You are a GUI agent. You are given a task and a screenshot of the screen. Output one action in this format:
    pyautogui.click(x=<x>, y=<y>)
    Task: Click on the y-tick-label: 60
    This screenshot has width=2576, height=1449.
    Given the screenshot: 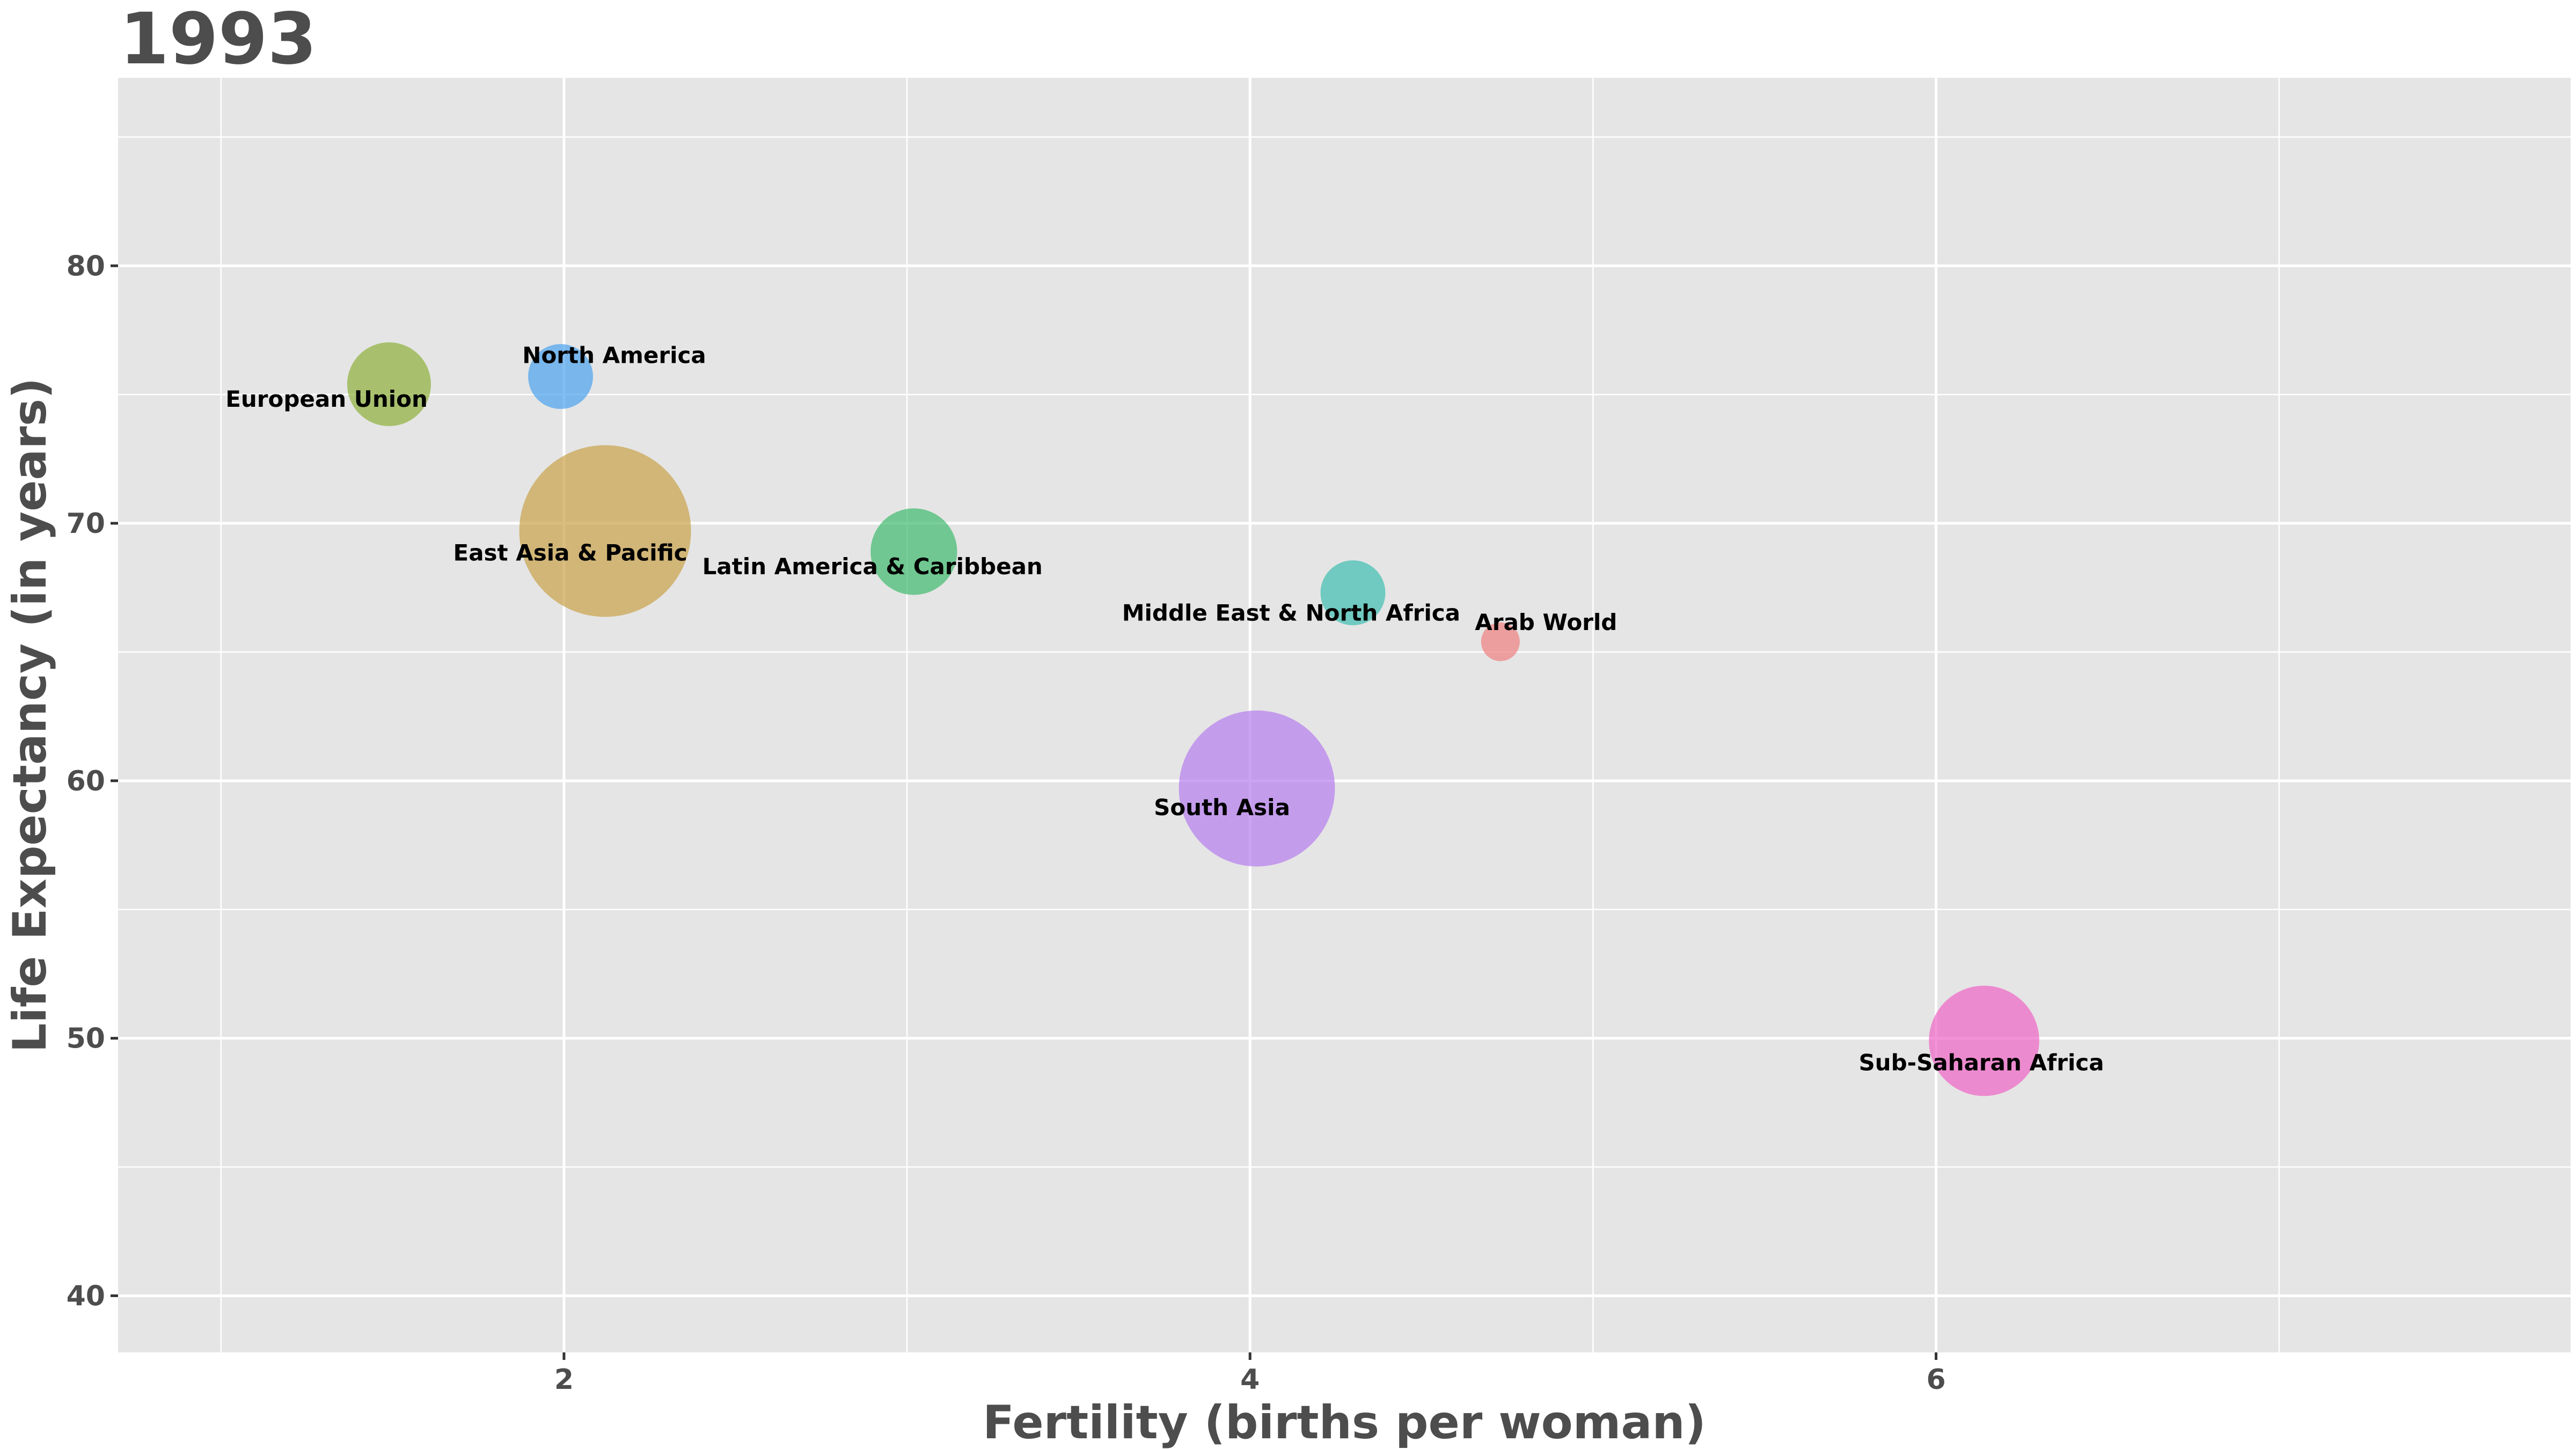 What is the action you would take?
    pyautogui.click(x=86, y=781)
    